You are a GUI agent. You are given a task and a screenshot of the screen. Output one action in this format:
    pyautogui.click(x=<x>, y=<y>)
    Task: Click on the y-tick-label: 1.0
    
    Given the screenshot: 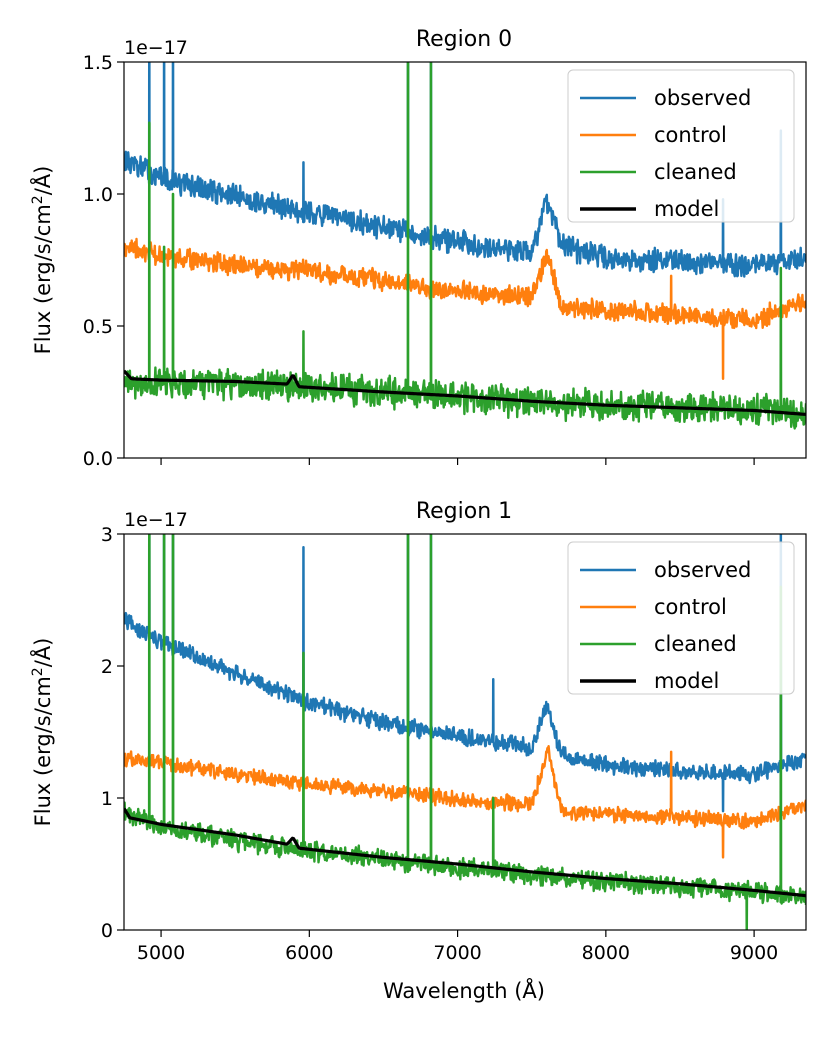 What is the action you would take?
    pyautogui.click(x=98, y=195)
    